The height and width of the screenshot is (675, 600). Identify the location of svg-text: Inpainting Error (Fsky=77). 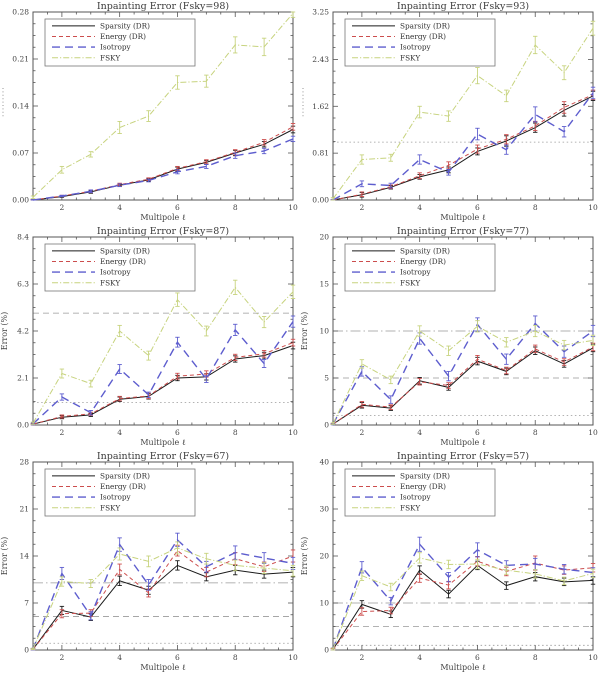
(463, 231).